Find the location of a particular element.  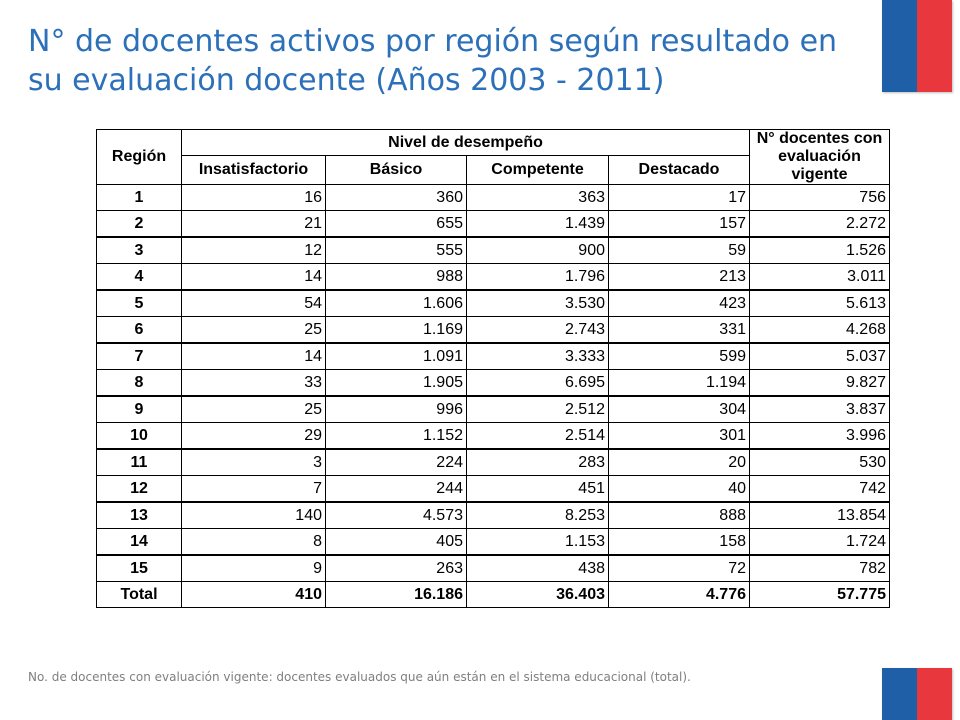

table-row: 3 12 555 900 59 1.526 is located at coordinates (493, 250).